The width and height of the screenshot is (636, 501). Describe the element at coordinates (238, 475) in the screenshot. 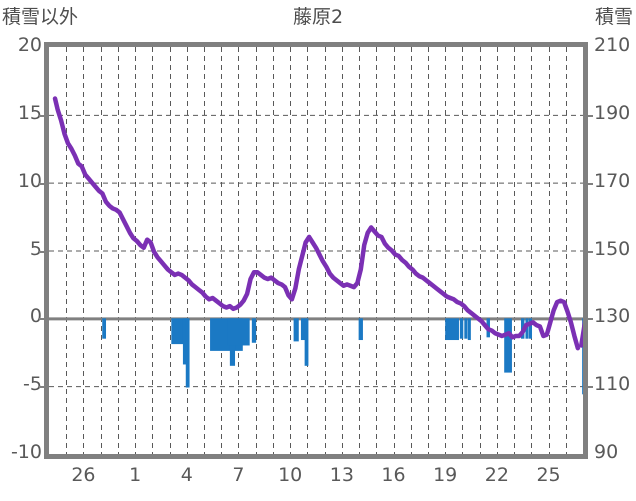

I see `x-tick-label: 7` at that location.